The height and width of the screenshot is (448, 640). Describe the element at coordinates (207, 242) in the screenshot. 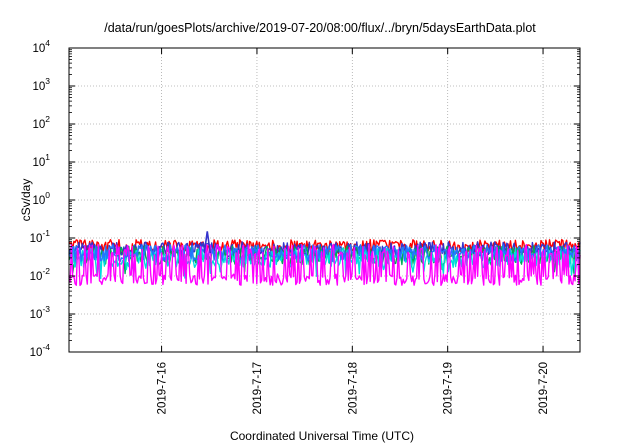

I see `spike-mark` at that location.